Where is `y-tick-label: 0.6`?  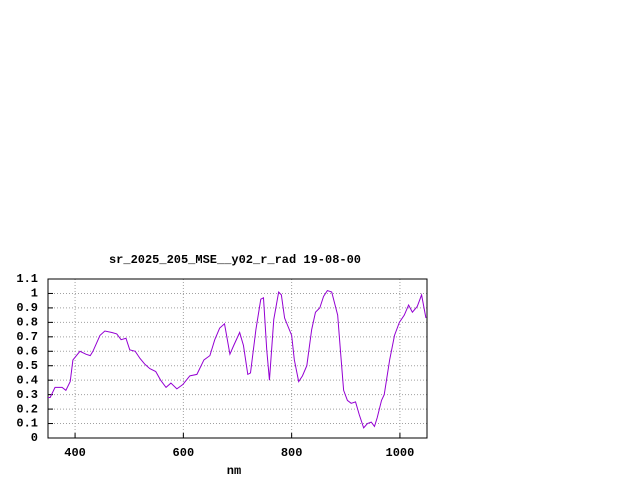 y-tick-label: 0.6 is located at coordinates (27, 351).